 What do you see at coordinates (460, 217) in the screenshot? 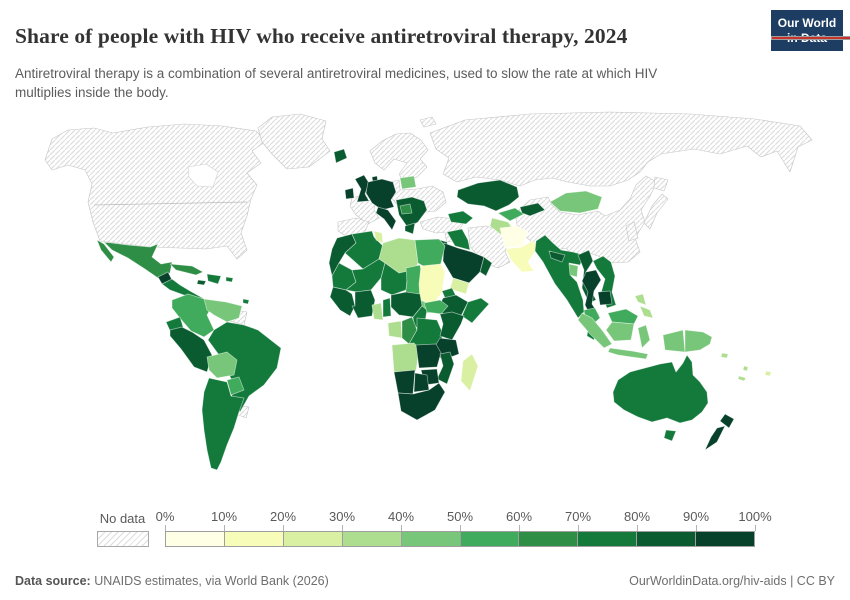
I see `region-caucasus` at bounding box center [460, 217].